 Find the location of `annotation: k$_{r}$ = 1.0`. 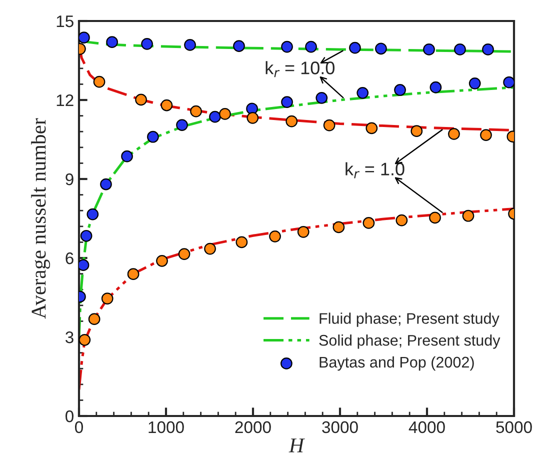

annotation: k$_{r}$ = 1.0 is located at coordinates (375, 170).